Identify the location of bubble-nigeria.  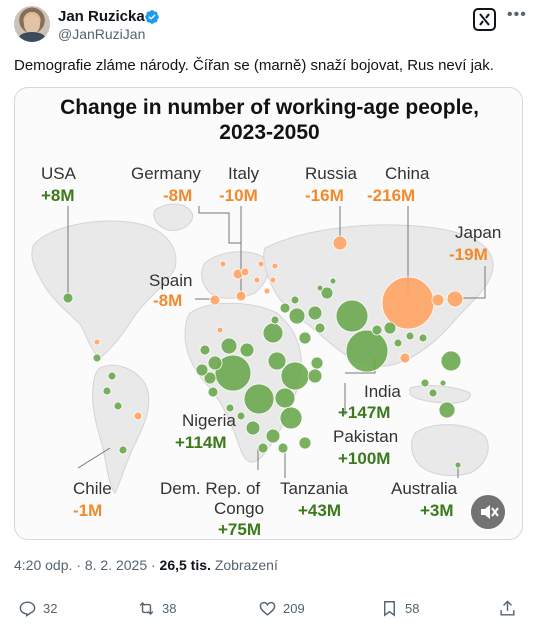
(233, 373).